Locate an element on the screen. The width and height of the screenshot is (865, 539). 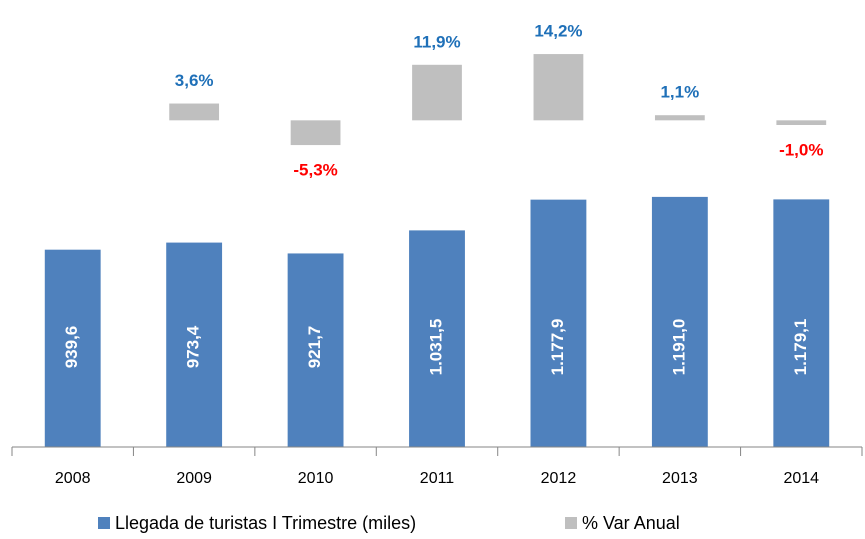
data-label: 14,2% is located at coordinates (558, 31).